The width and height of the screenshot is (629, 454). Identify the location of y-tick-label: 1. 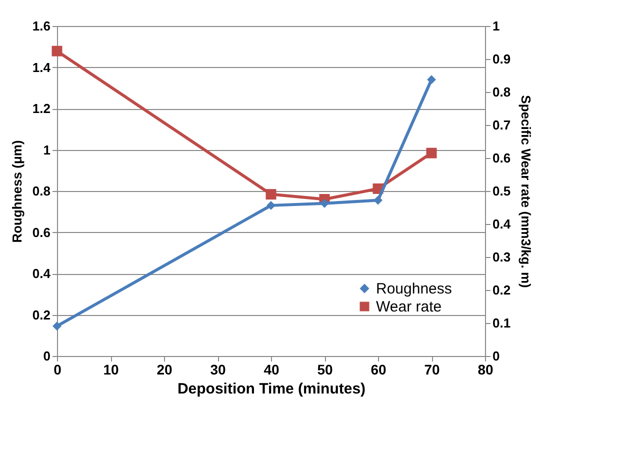
(46, 150).